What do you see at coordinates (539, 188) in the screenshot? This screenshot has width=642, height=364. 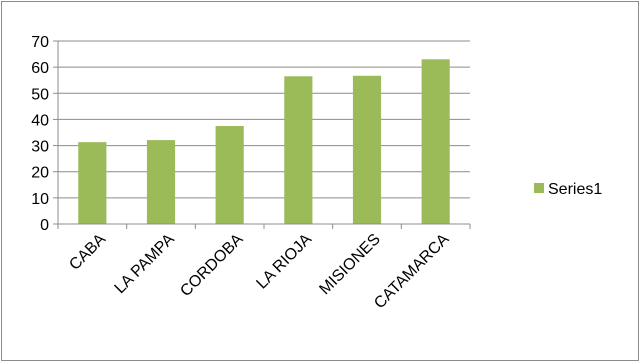 I see `legend-swatch` at bounding box center [539, 188].